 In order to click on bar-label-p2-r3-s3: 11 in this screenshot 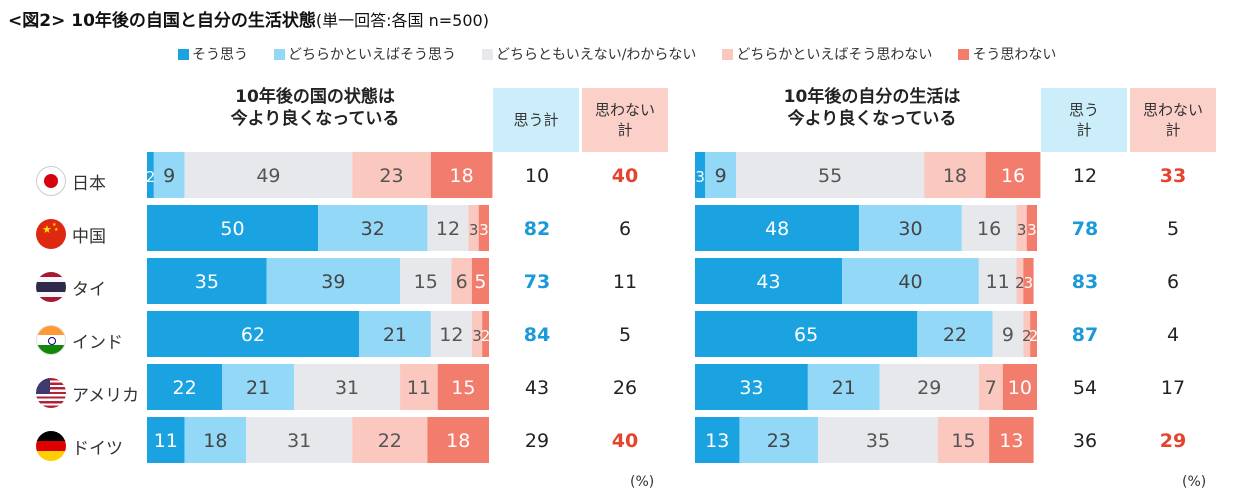, I will do `click(998, 282)`.